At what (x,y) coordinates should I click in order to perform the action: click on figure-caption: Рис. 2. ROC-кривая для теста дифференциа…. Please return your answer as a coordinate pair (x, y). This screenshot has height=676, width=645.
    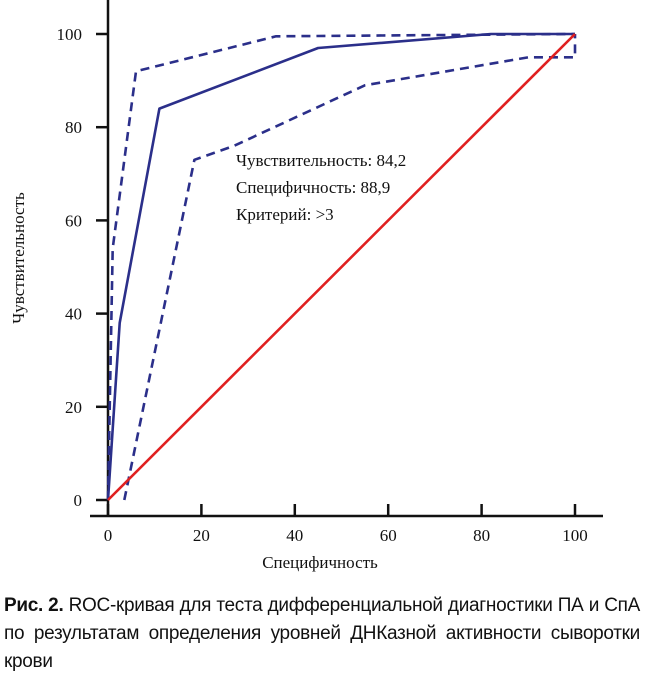
    Looking at the image, I should click on (322, 634).